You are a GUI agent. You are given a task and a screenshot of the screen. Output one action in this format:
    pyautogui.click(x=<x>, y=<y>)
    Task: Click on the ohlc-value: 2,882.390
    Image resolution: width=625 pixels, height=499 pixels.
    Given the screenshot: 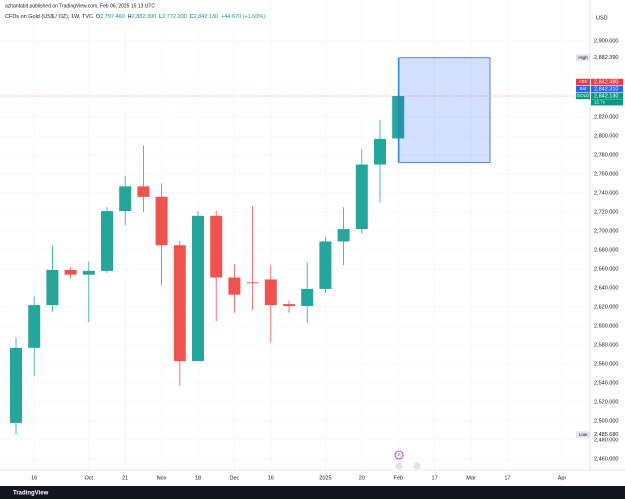 What is the action you would take?
    pyautogui.click(x=144, y=17)
    